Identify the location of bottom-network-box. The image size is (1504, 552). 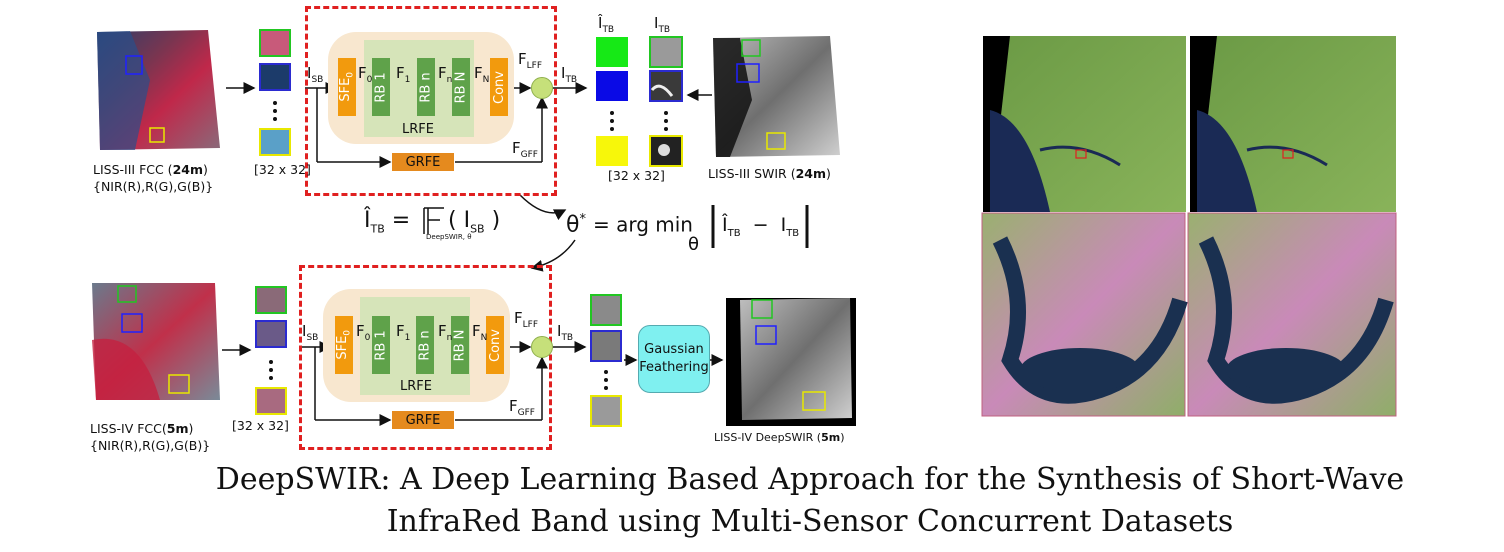
(425, 357).